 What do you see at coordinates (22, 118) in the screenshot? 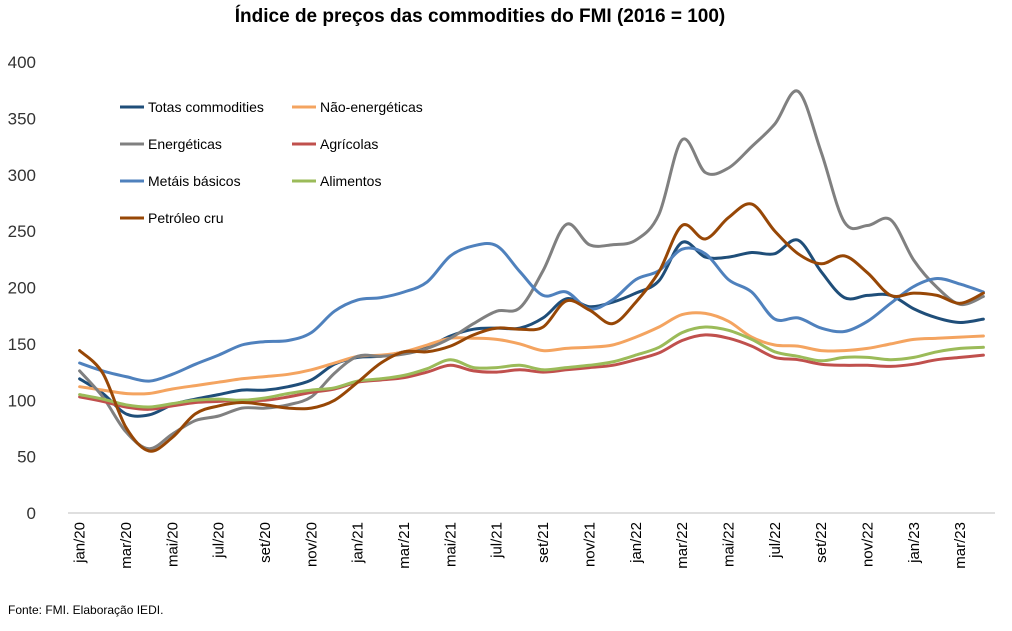
I see `y-tick-label: 350` at bounding box center [22, 118].